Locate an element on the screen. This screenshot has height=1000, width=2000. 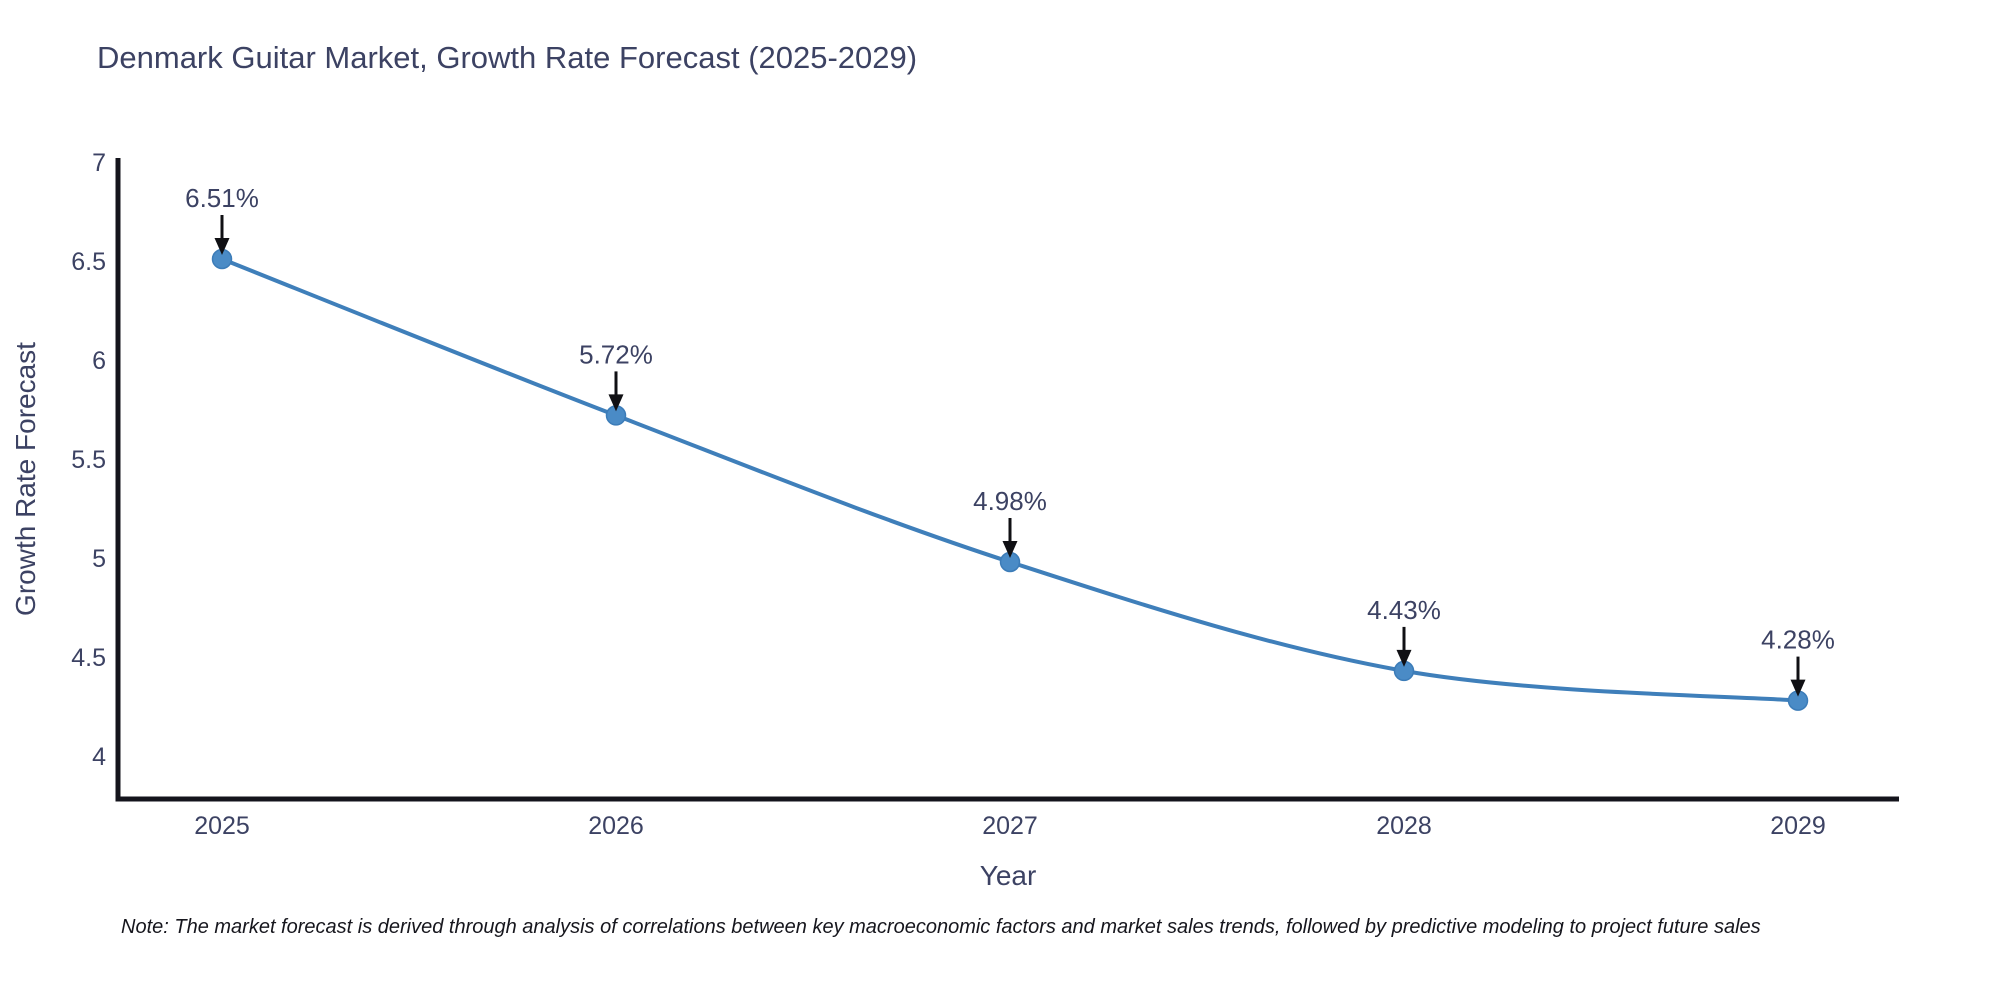
x-tick-label: 2028 is located at coordinates (1404, 826).